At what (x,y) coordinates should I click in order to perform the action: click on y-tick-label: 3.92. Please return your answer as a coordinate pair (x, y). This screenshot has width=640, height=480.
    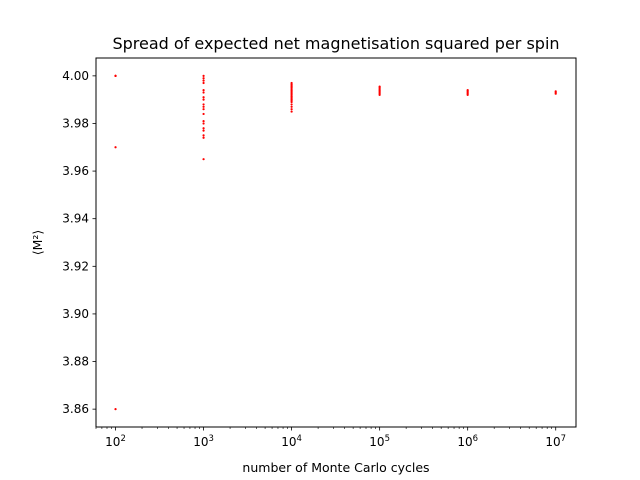
    Looking at the image, I should click on (75, 266).